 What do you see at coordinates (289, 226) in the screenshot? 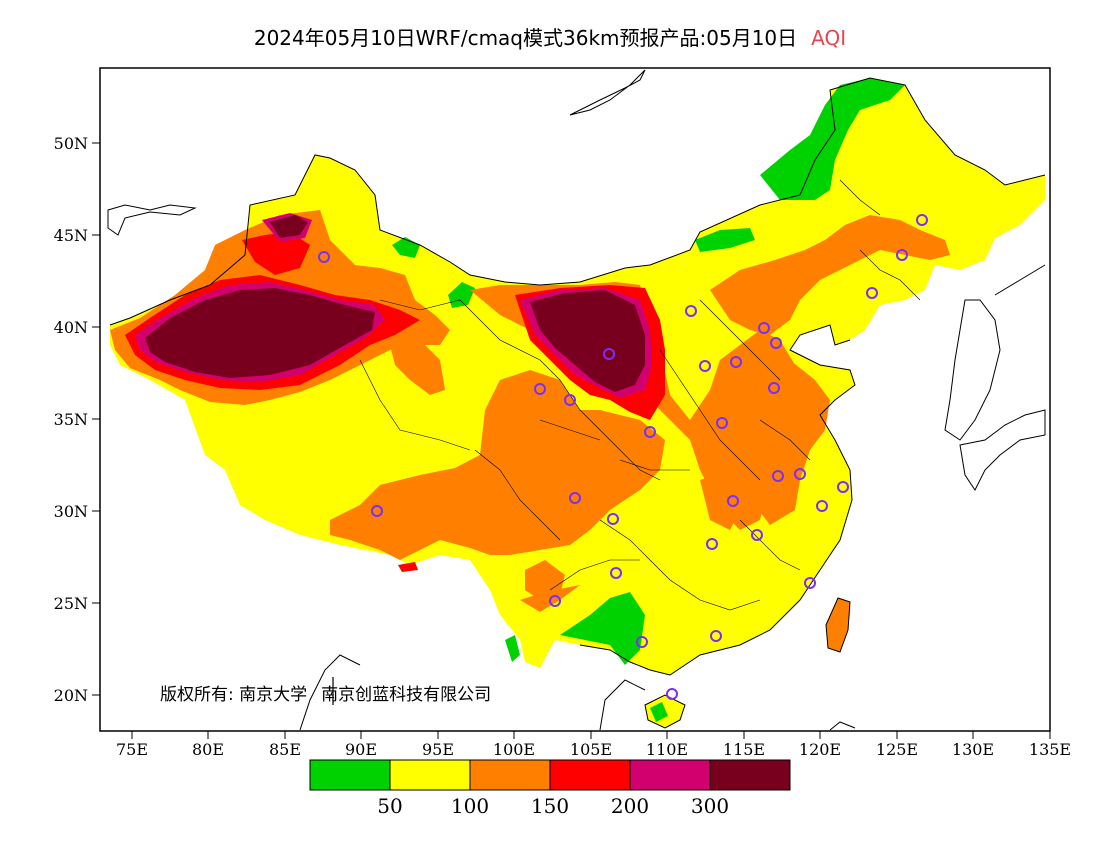
I see `aqi-region-hazardous-junggar` at bounding box center [289, 226].